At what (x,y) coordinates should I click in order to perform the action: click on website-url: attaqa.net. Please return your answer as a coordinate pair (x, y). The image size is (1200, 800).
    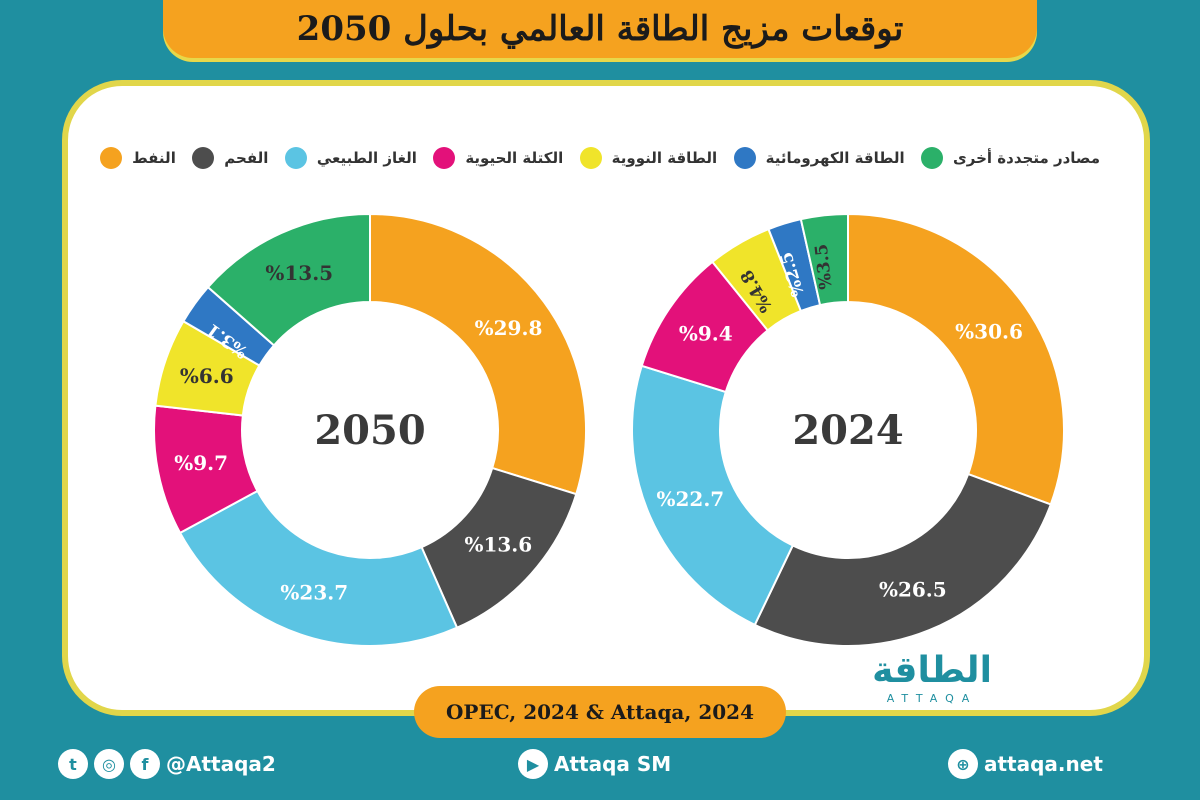
    Looking at the image, I should click on (1043, 764).